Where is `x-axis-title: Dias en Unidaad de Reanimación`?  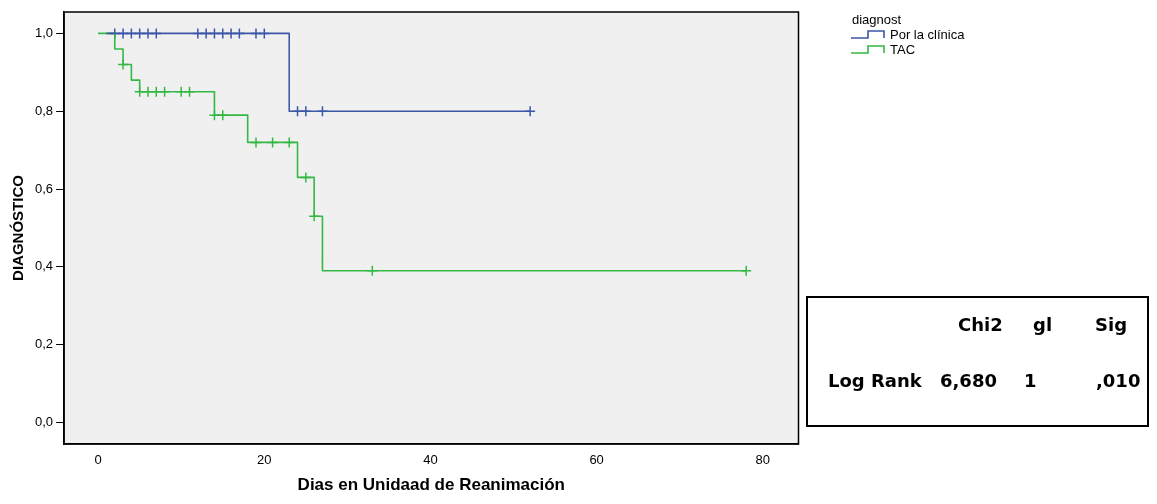
x-axis-title: Dias en Unidaad de Reanimación is located at coordinates (431, 485).